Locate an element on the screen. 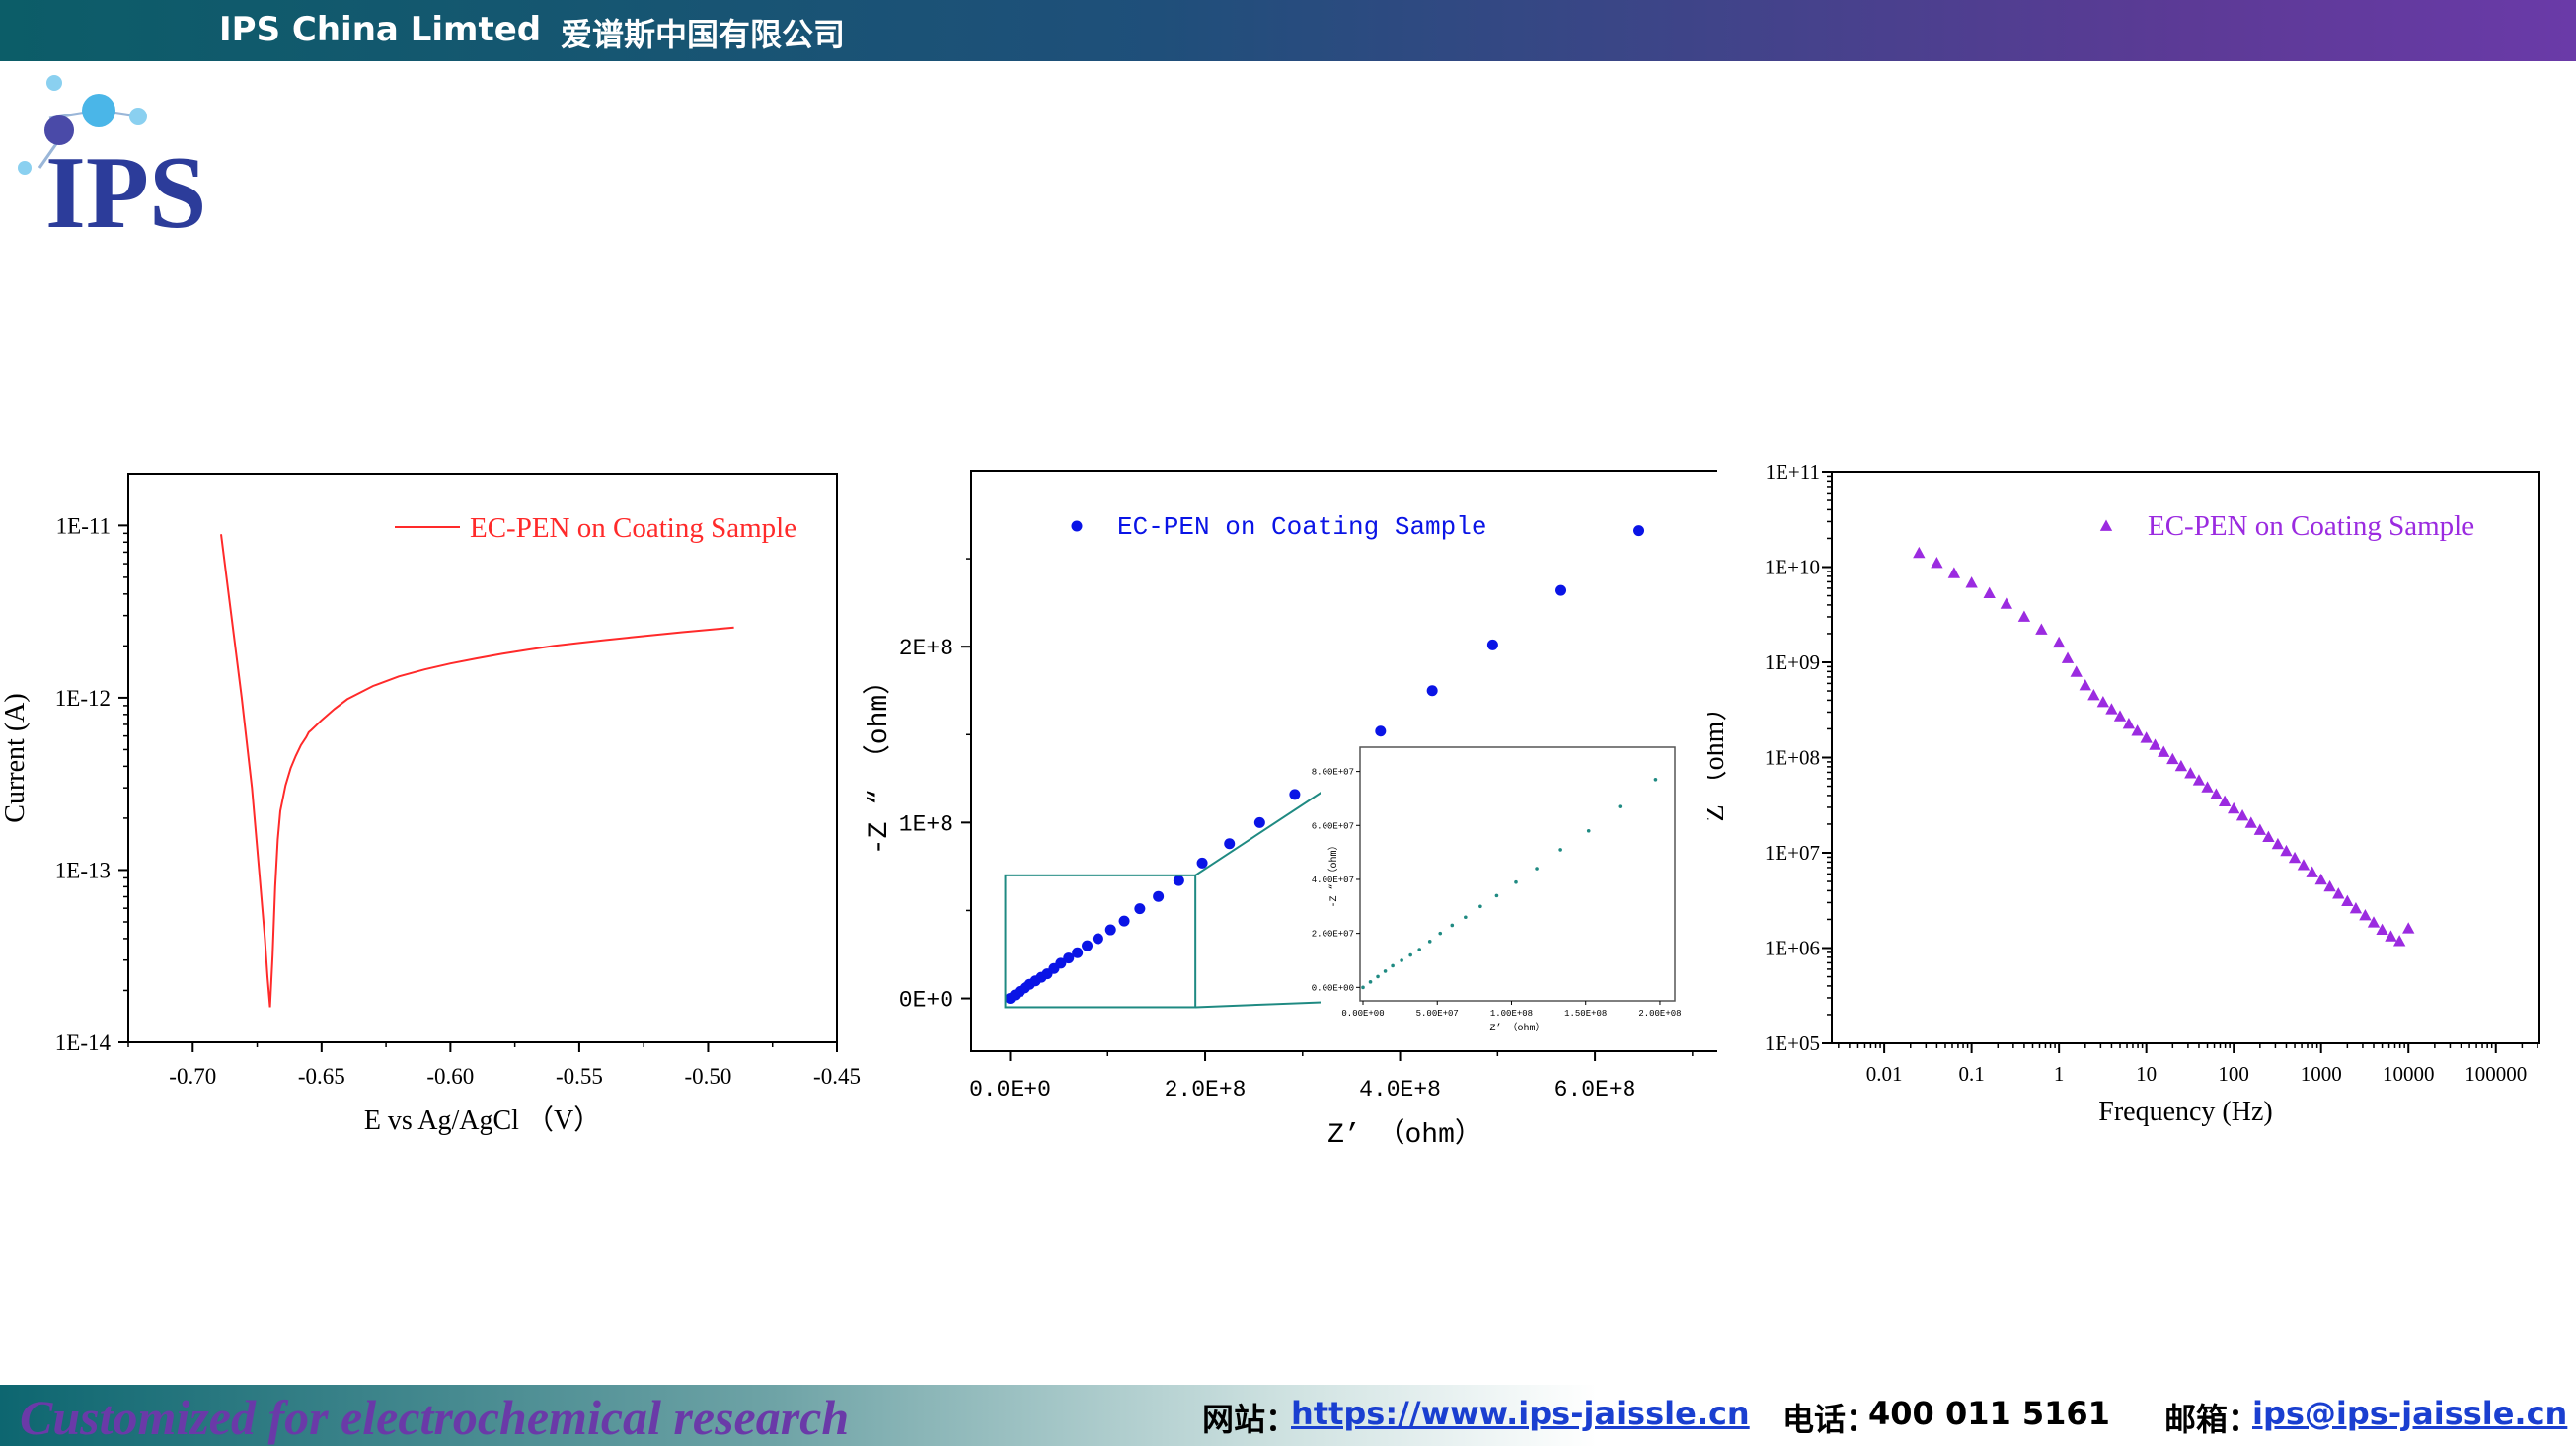 The image size is (2576, 1446). ips-logo: IPS is located at coordinates (112, 158).